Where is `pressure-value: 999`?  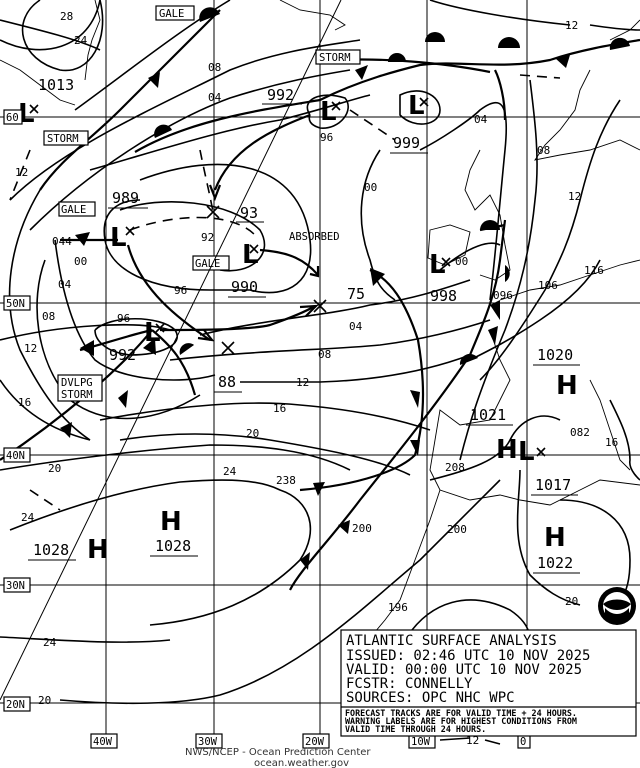
pressure-value: 999 is located at coordinates (406, 143).